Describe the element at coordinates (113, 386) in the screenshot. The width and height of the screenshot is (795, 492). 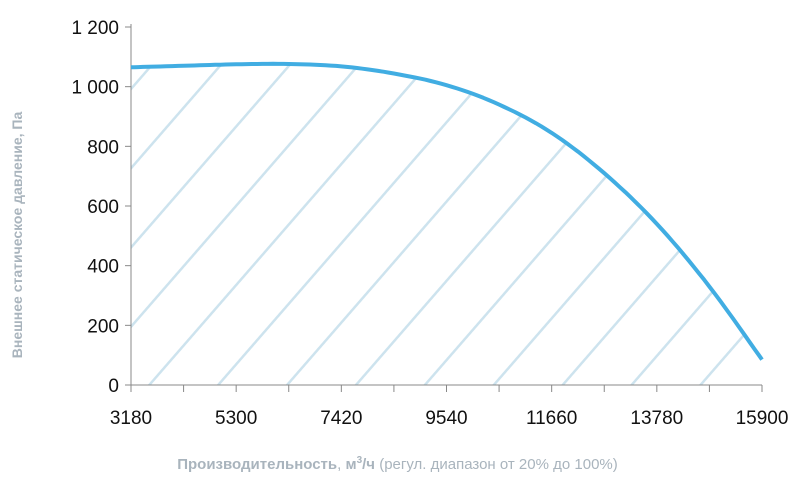
I see `y-tick-label: 0` at that location.